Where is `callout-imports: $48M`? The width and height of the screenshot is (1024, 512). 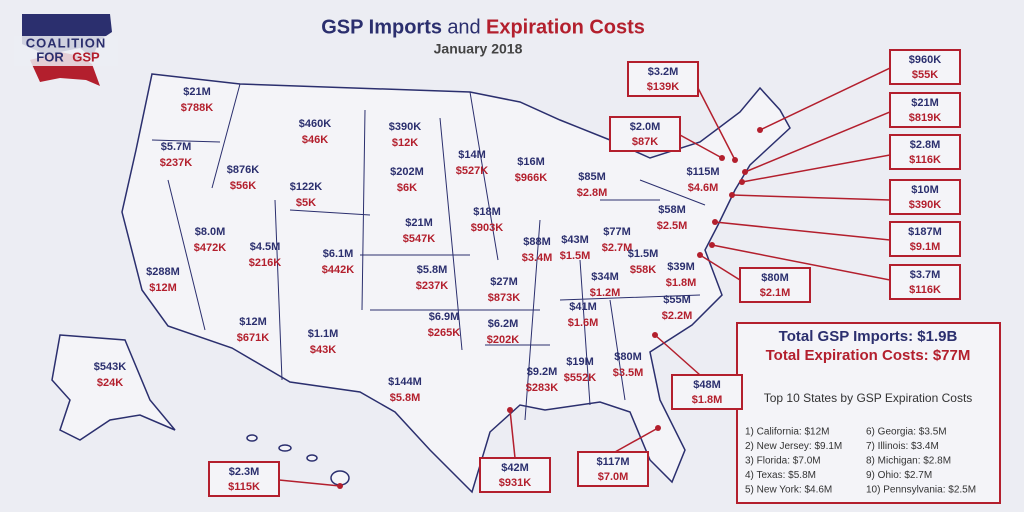 callout-imports: $48M is located at coordinates (707, 385).